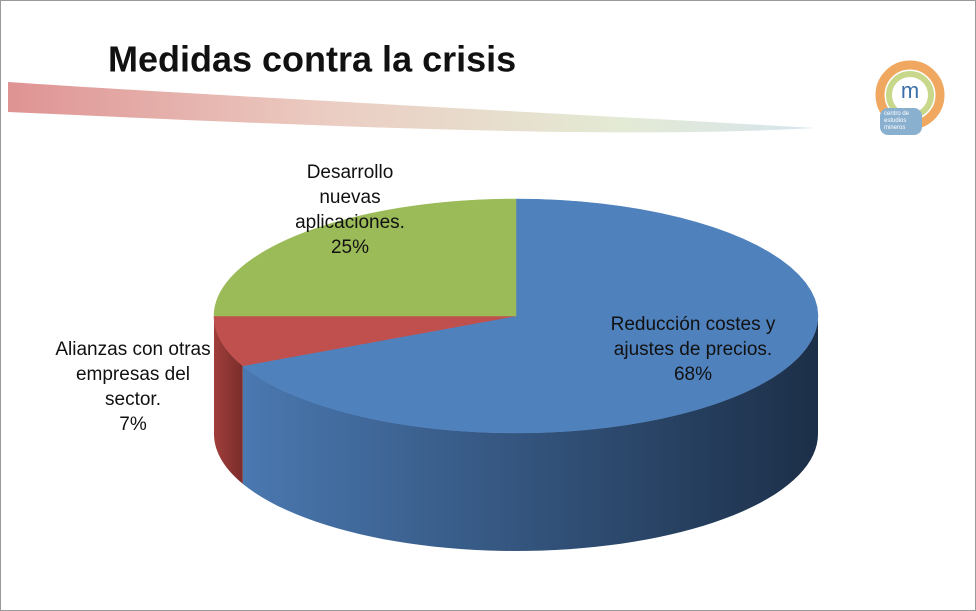 This screenshot has width=976, height=611. I want to click on decoration, so click(411, 107).